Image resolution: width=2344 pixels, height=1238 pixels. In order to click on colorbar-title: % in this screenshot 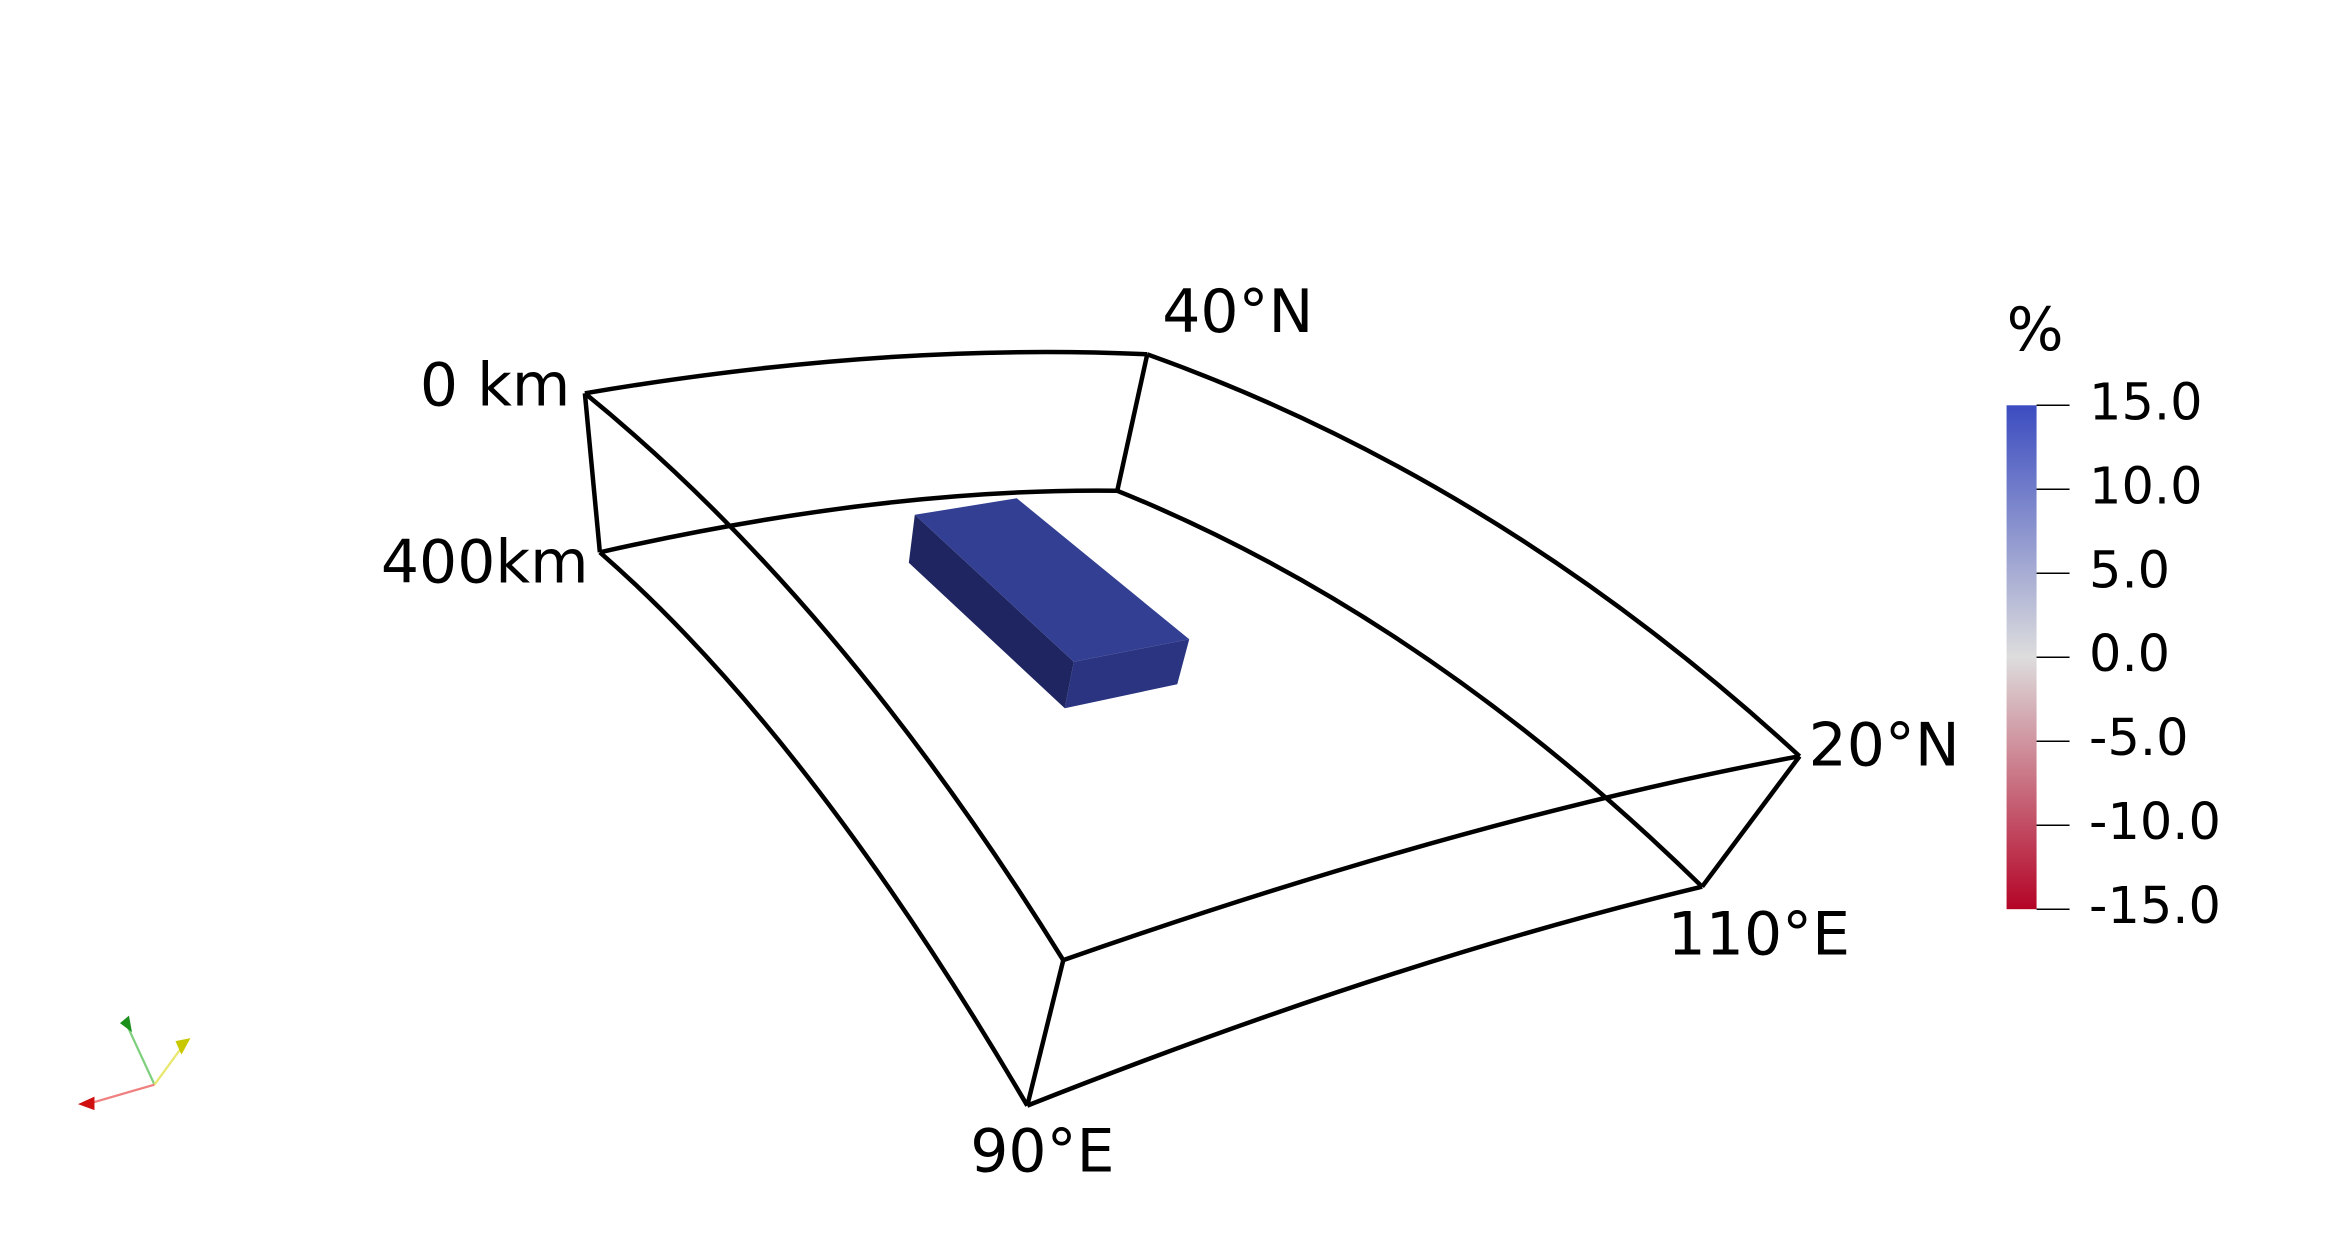, I will do `click(2035, 330)`.